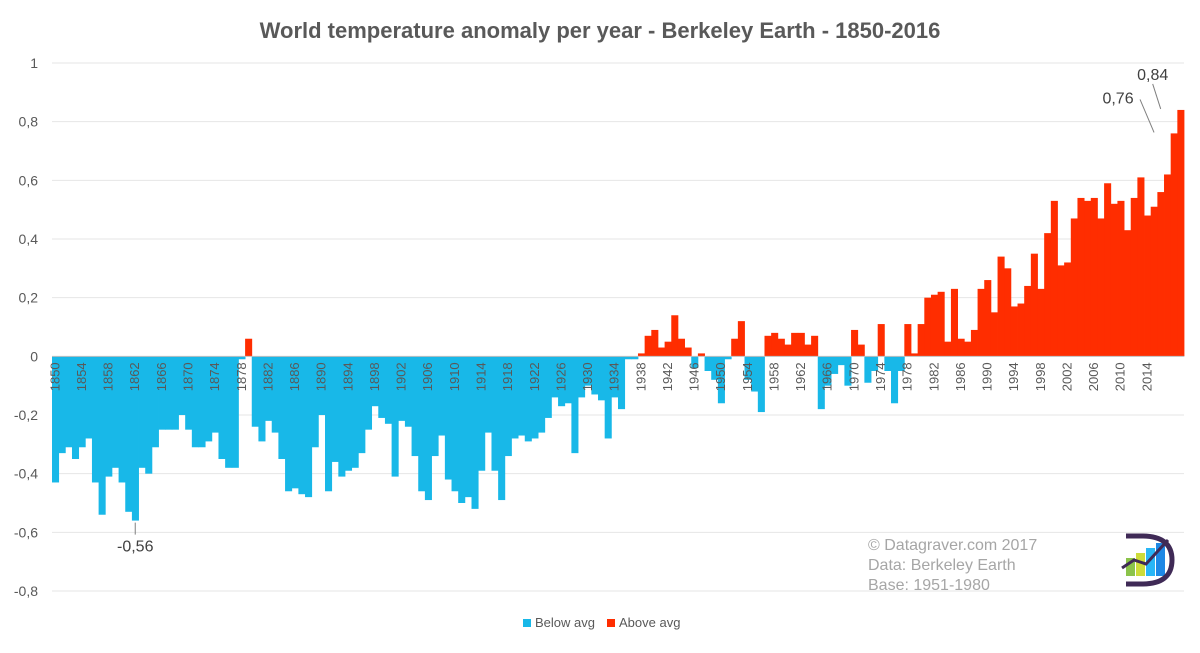  What do you see at coordinates (611, 623) in the screenshot?
I see `legend-swatch-above` at bounding box center [611, 623].